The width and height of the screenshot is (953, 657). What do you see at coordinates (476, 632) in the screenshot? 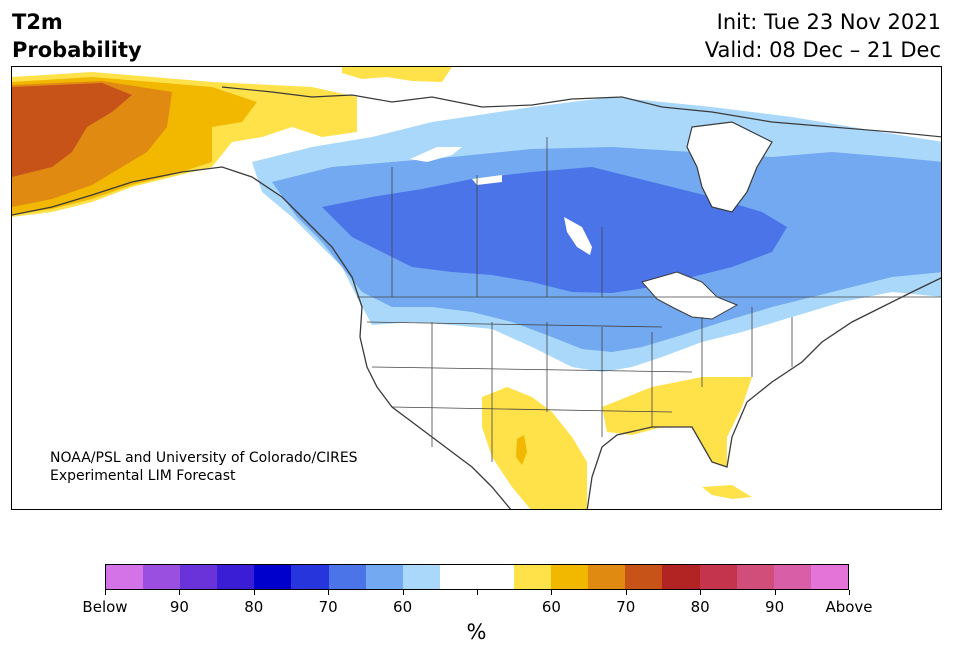
I see `colorbar-unit-label: %` at bounding box center [476, 632].